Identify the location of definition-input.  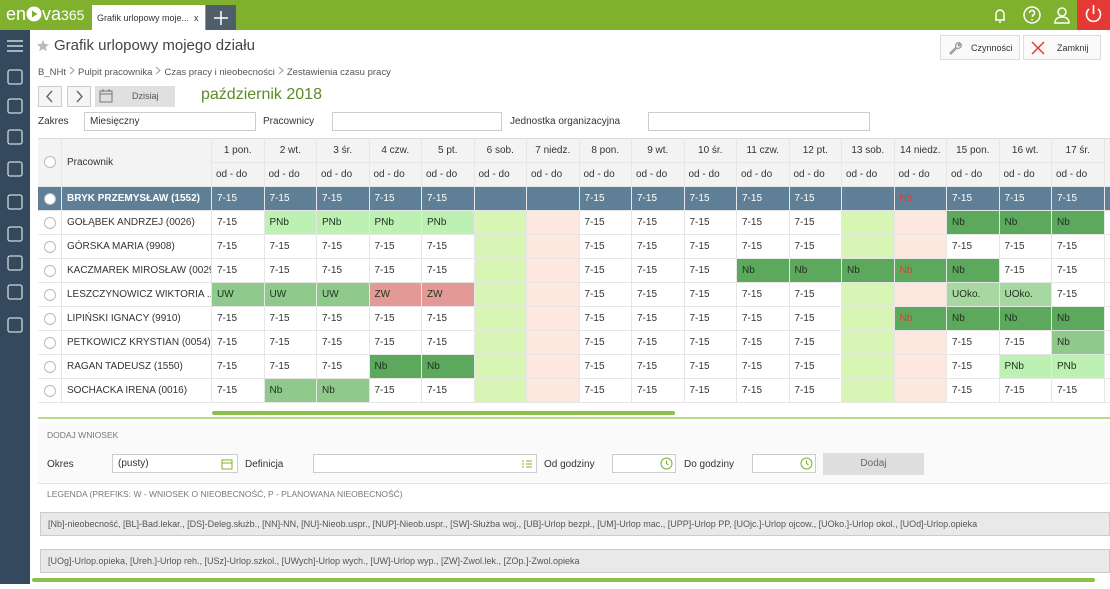
(425, 463).